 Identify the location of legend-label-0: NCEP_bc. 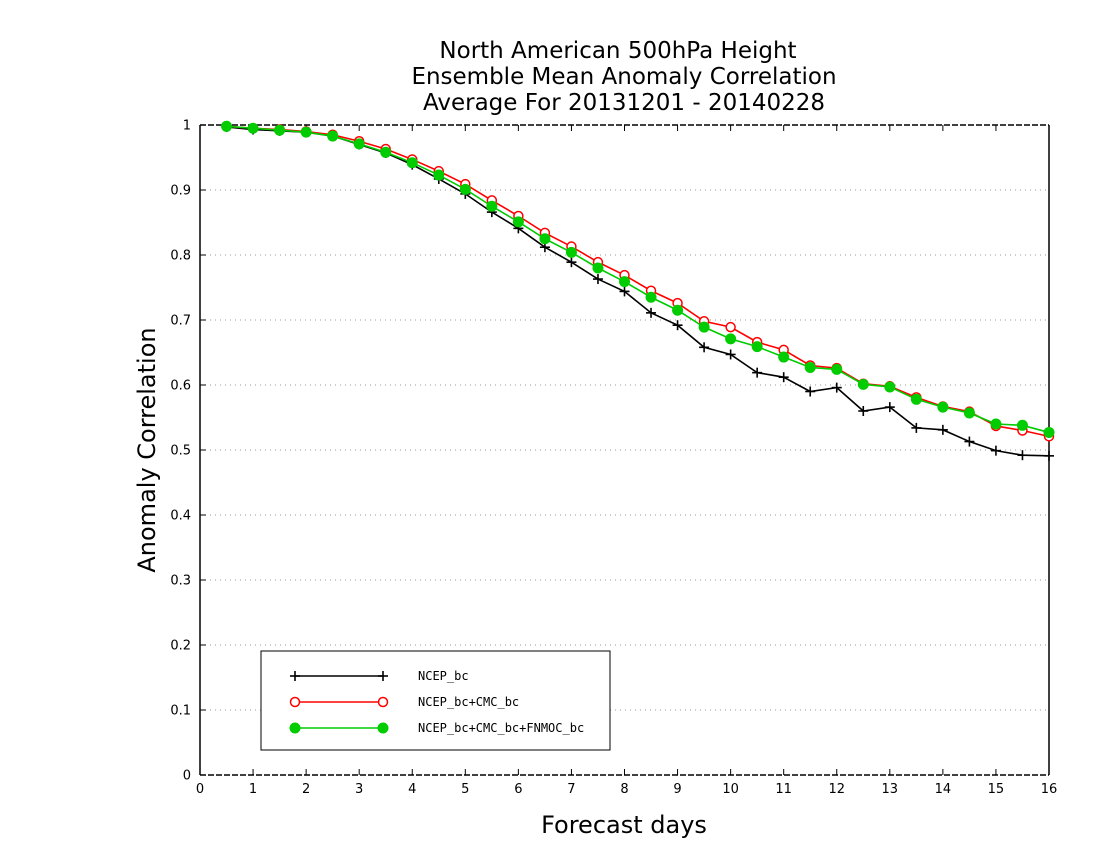
(443, 676).